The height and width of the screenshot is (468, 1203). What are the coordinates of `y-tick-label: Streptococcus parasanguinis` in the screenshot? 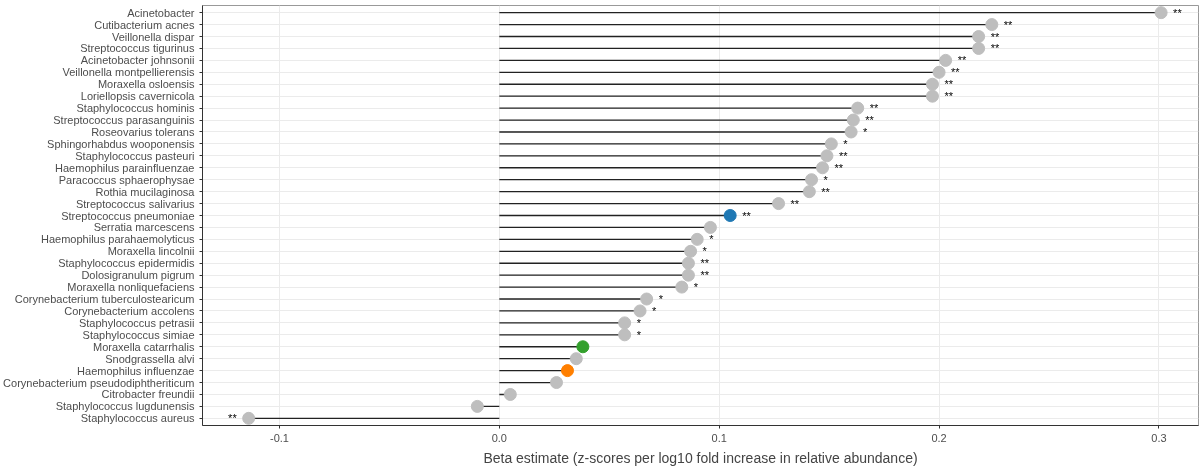 It's located at (124, 120).